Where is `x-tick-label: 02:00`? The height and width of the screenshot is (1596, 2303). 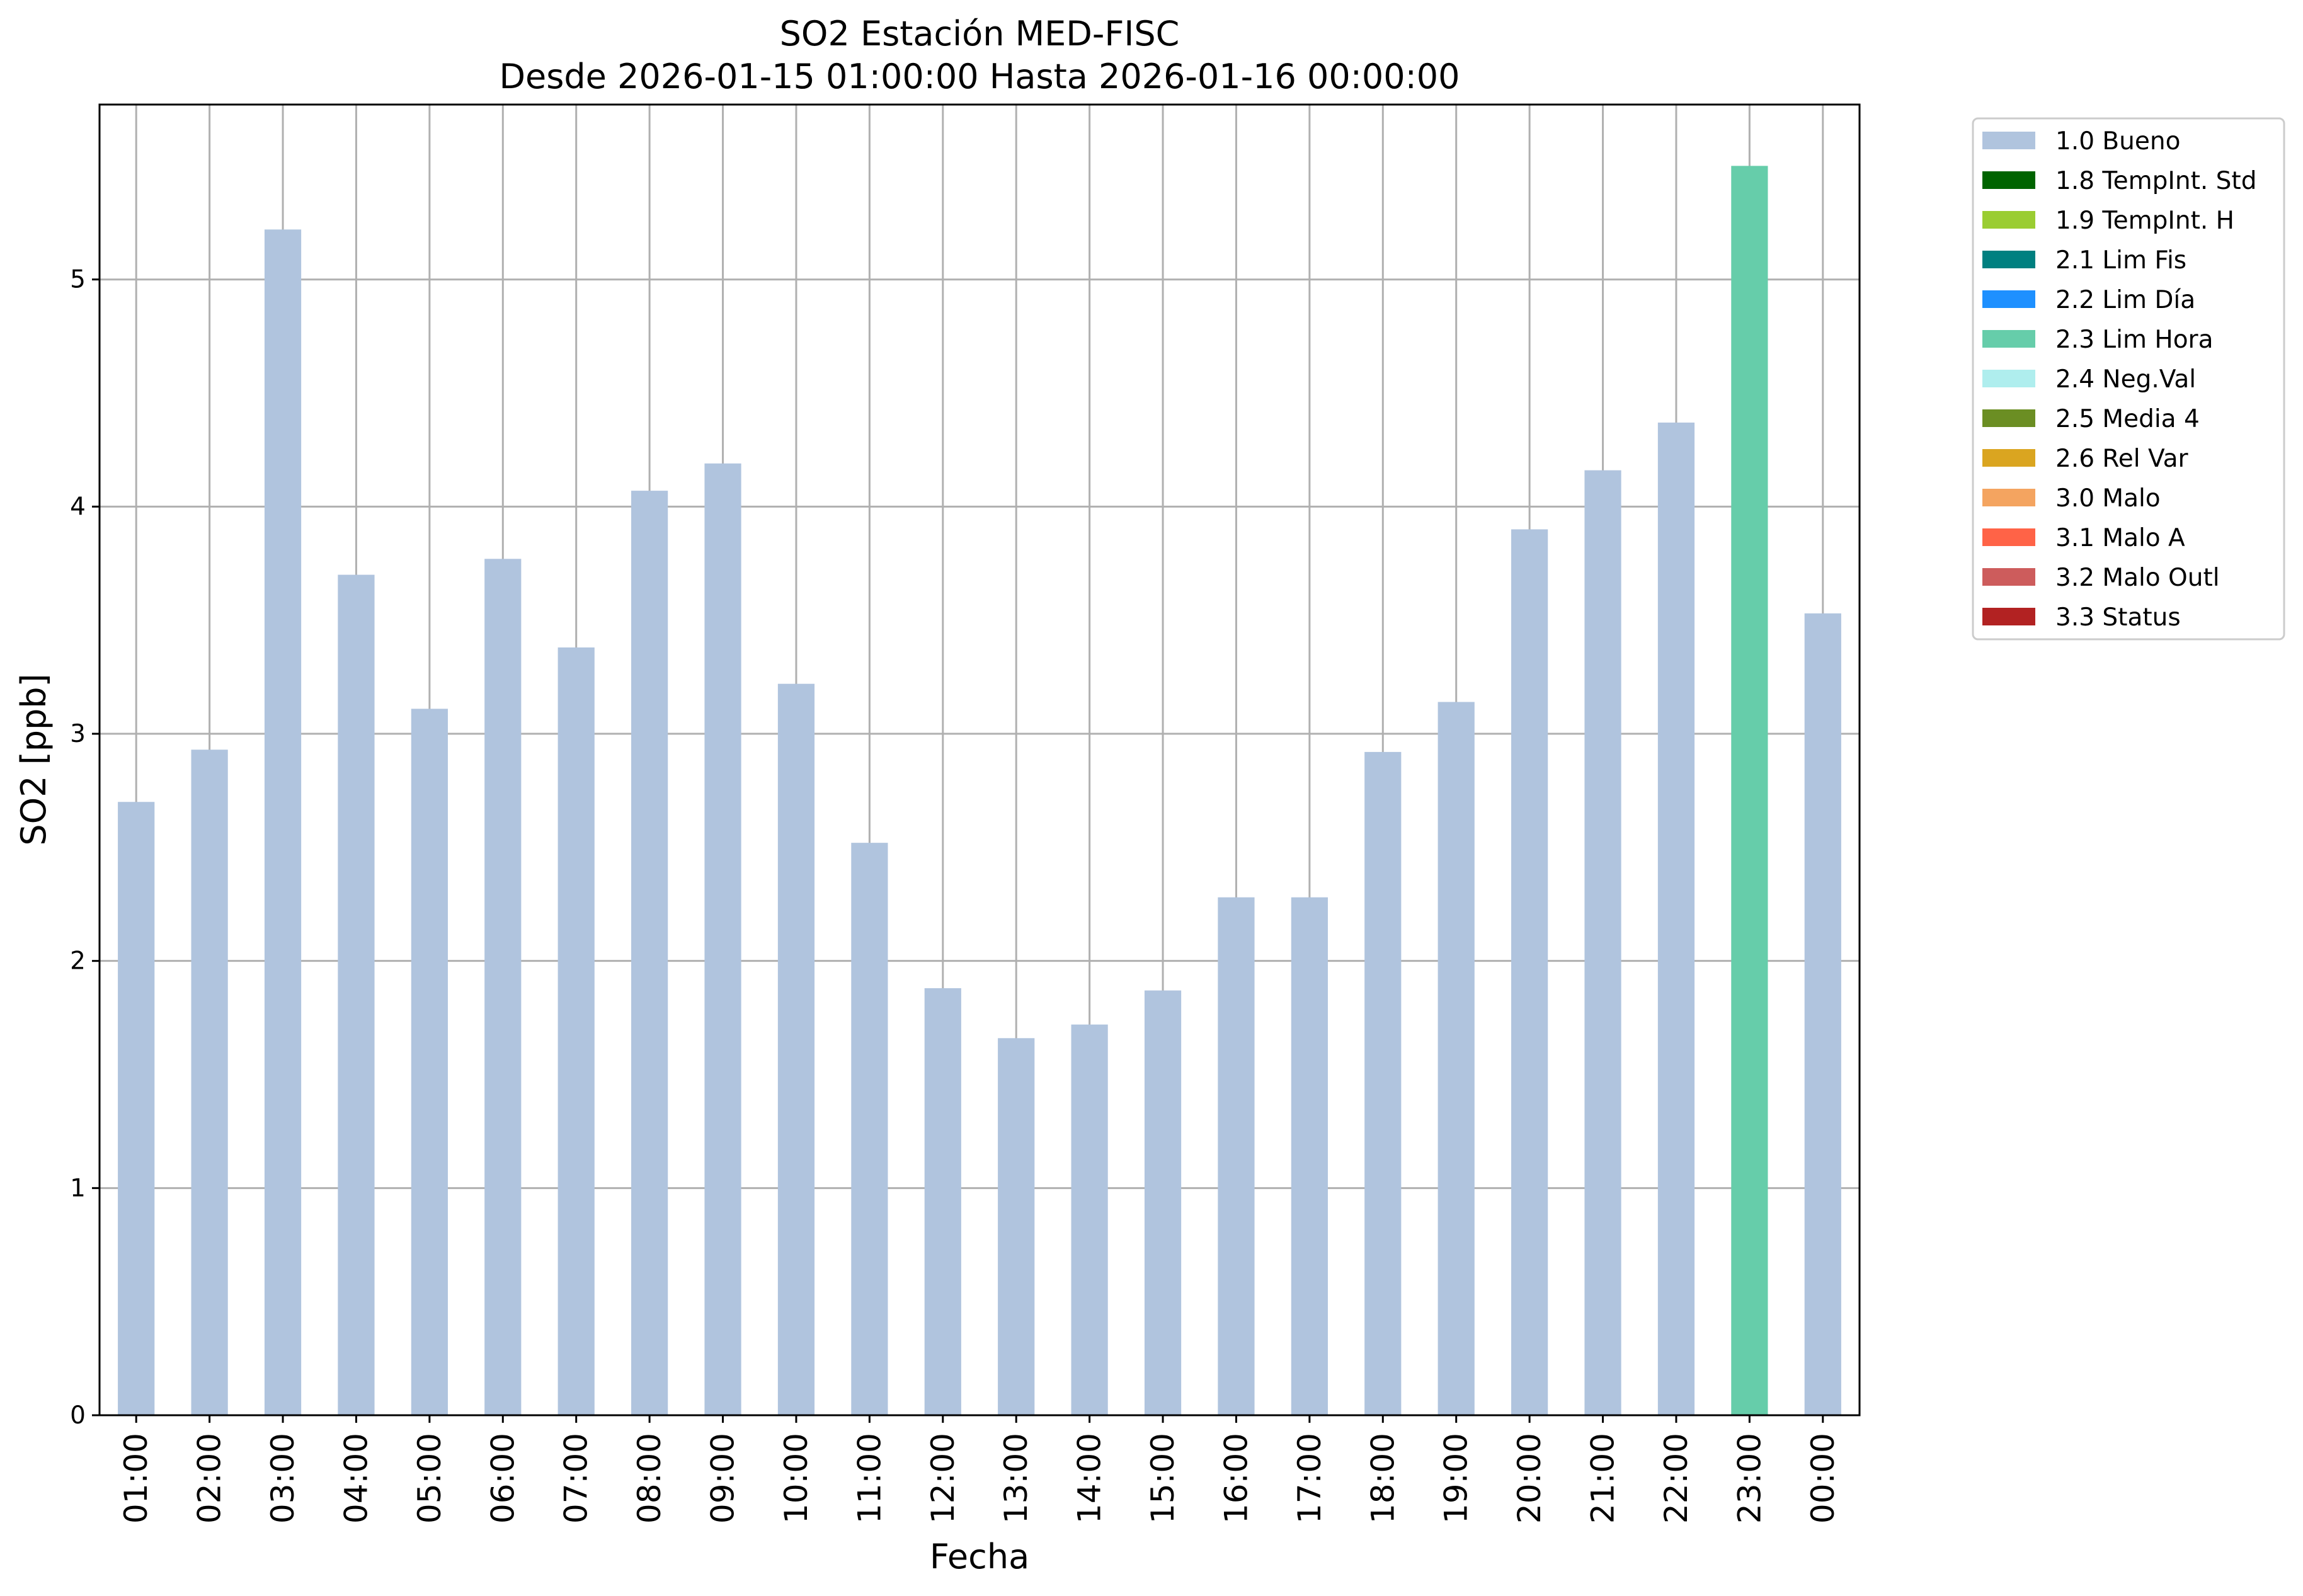
x-tick-label: 02:00 is located at coordinates (209, 1478).